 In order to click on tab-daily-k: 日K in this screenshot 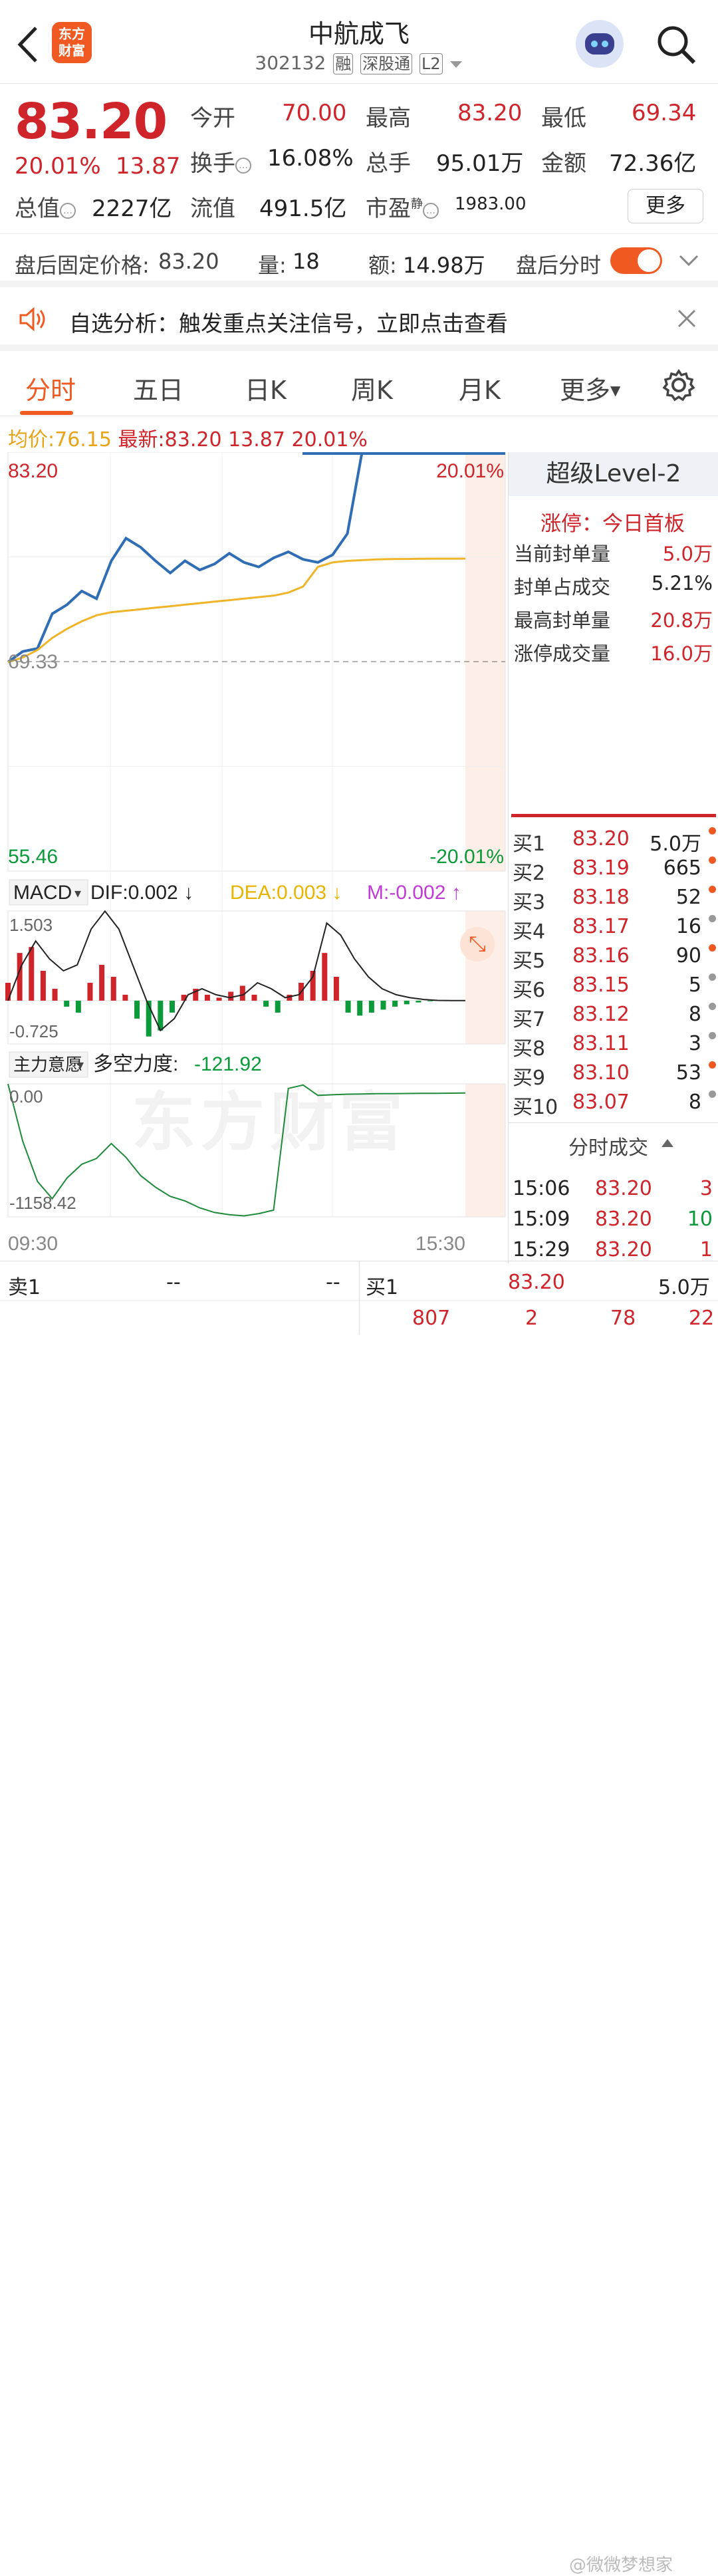, I will do `click(266, 390)`.